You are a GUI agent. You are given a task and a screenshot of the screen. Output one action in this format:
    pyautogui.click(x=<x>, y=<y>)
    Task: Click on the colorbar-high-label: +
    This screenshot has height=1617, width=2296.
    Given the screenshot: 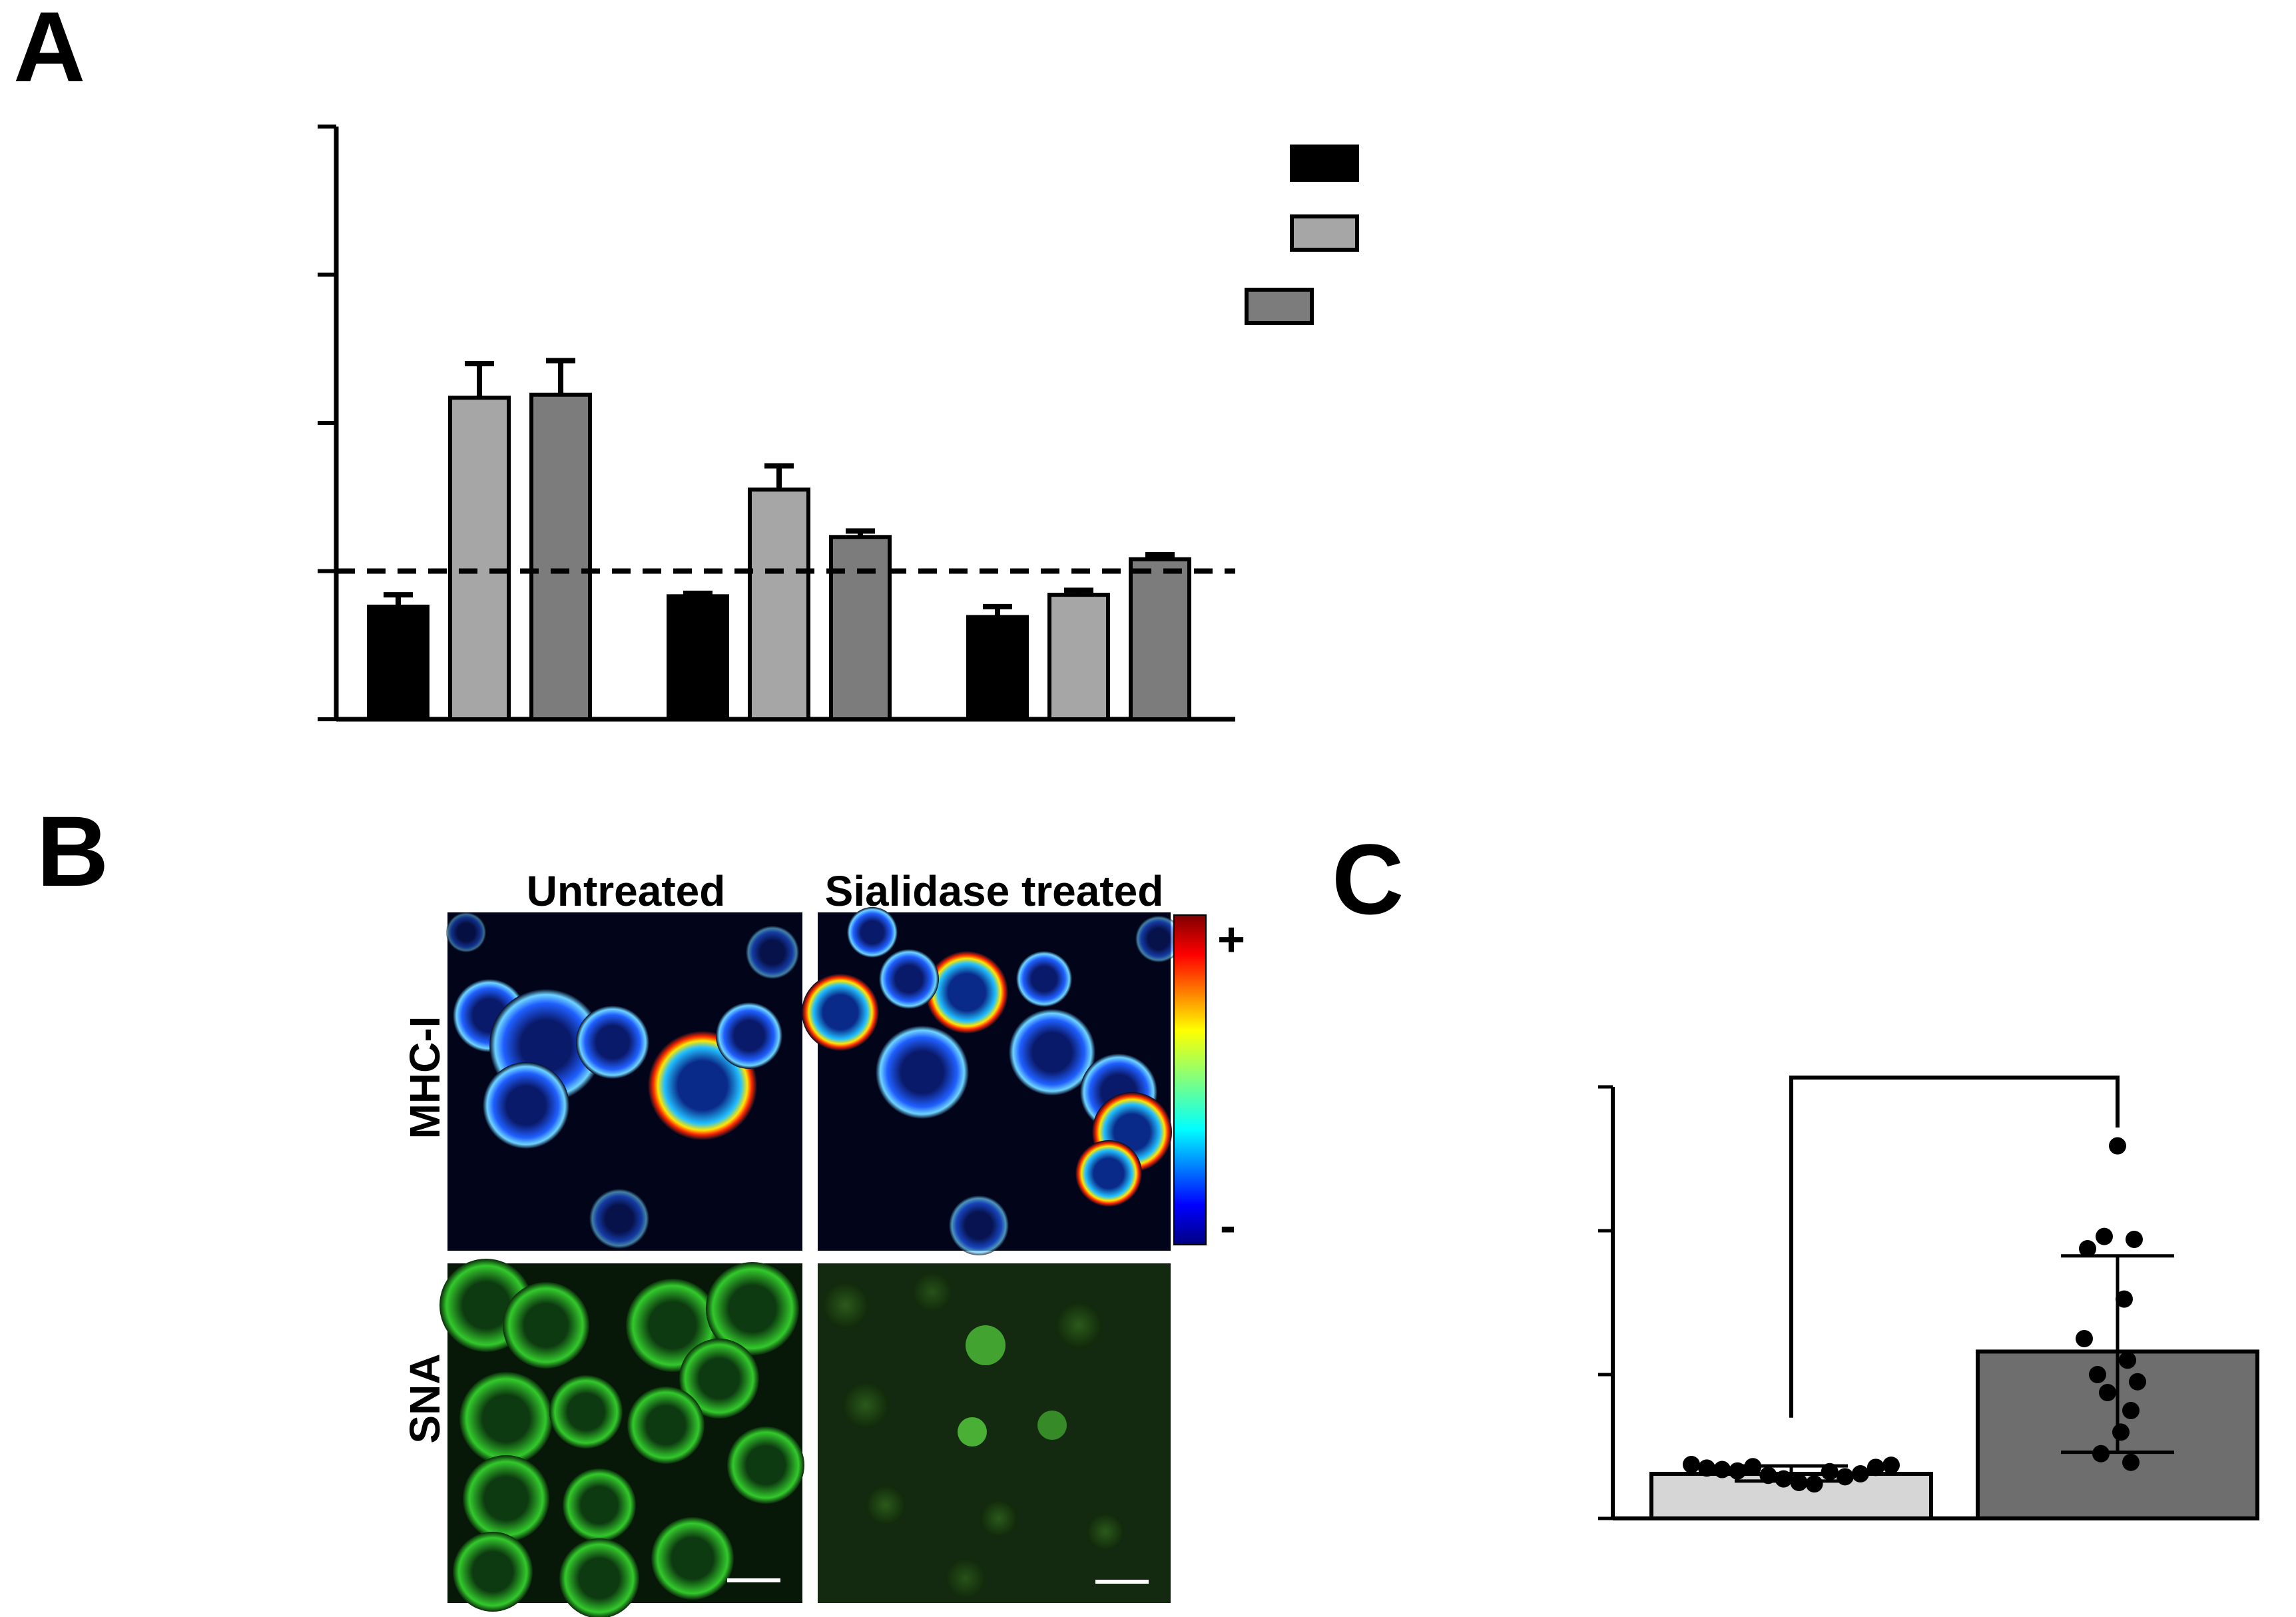 What is the action you would take?
    pyautogui.click(x=1231, y=939)
    